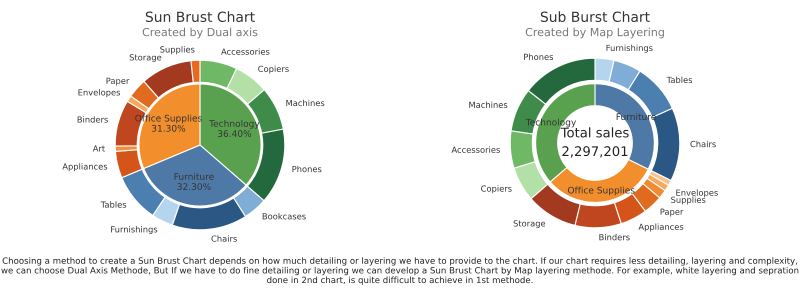 This screenshot has height=293, width=800. I want to click on text: Total sales, so click(594, 132).